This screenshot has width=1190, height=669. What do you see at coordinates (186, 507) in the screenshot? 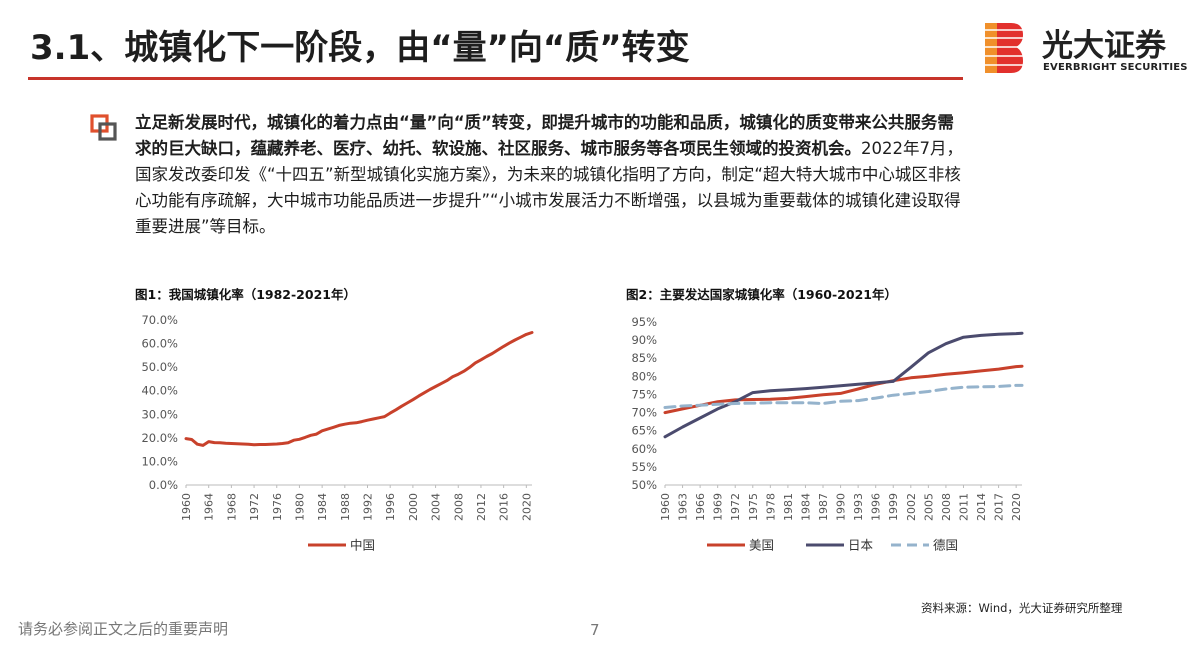
I see `chart1-x-tick-label: 1960` at bounding box center [186, 507].